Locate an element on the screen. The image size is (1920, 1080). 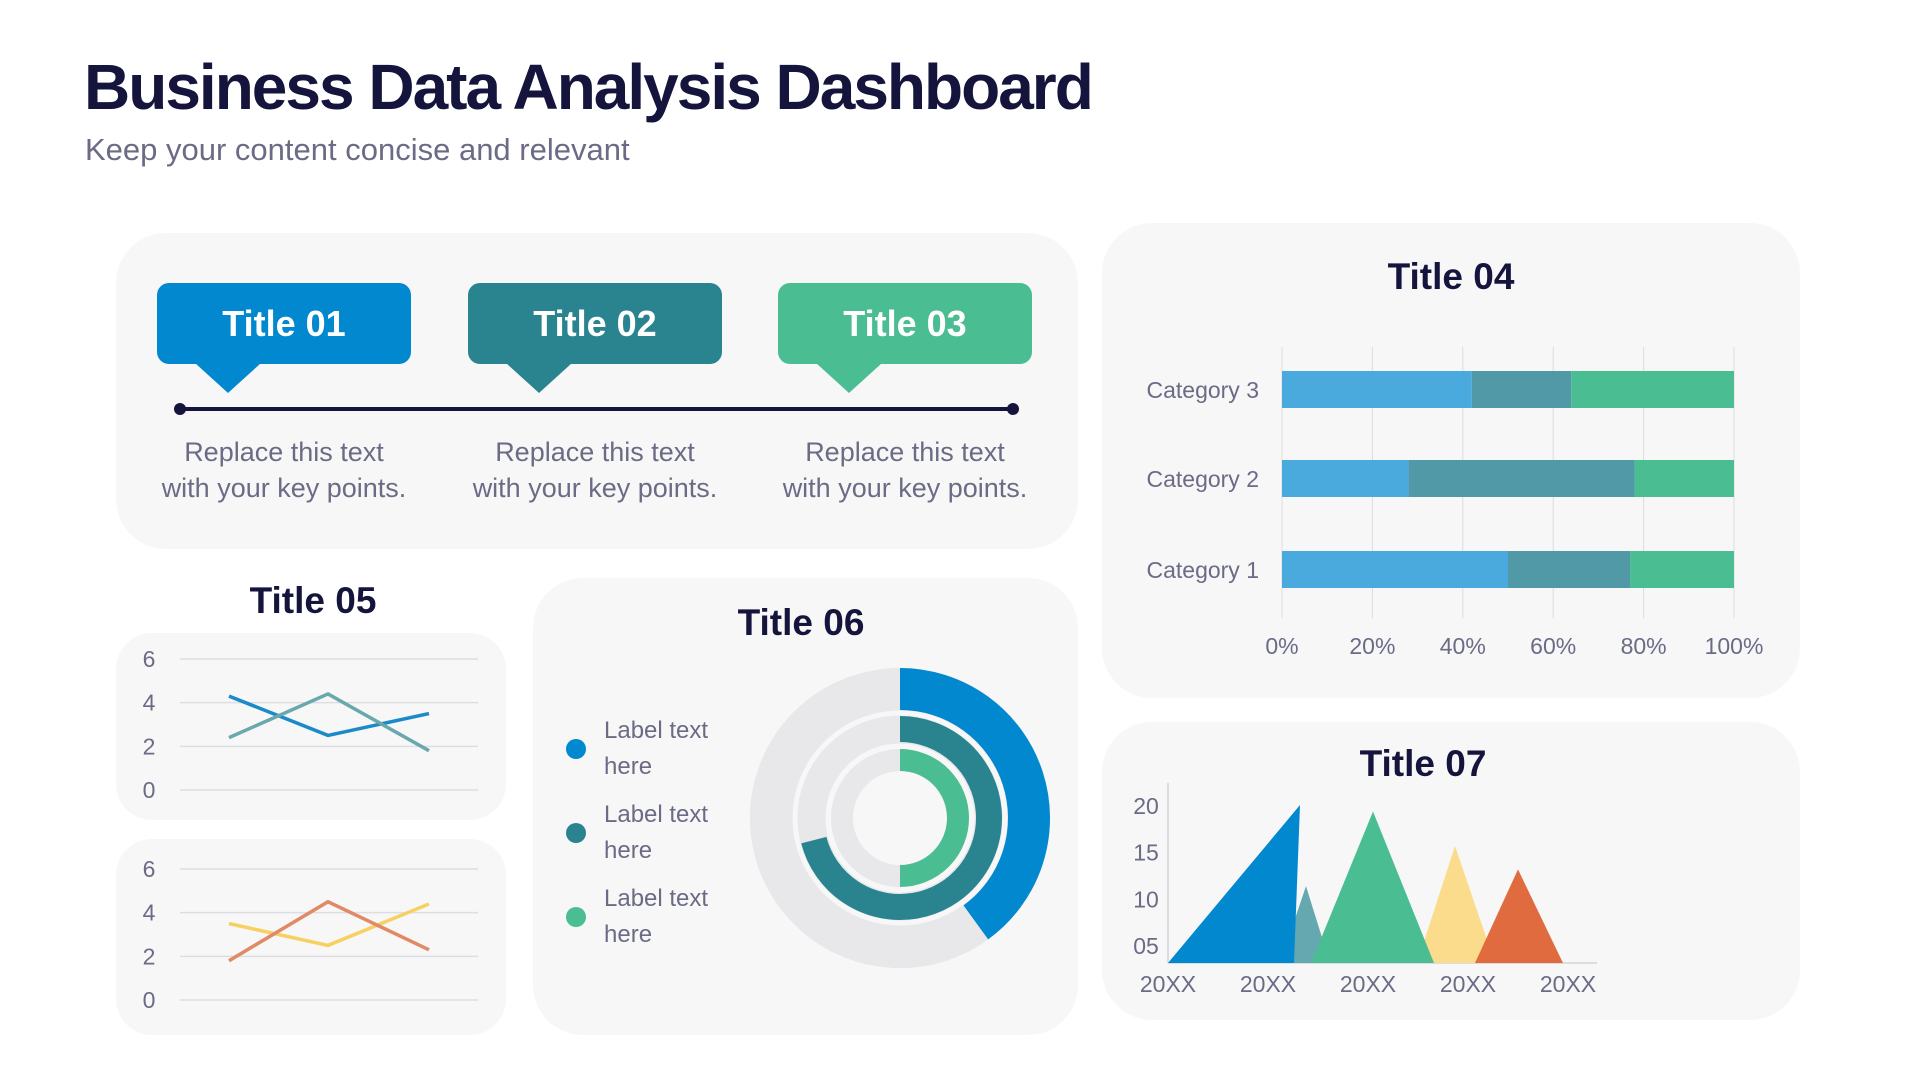
line-chart-b-panel is located at coordinates (311, 937).